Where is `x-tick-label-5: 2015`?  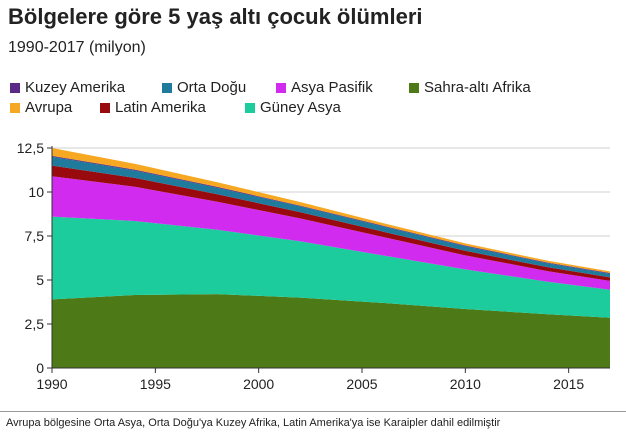
x-tick-label-5: 2015 is located at coordinates (568, 384).